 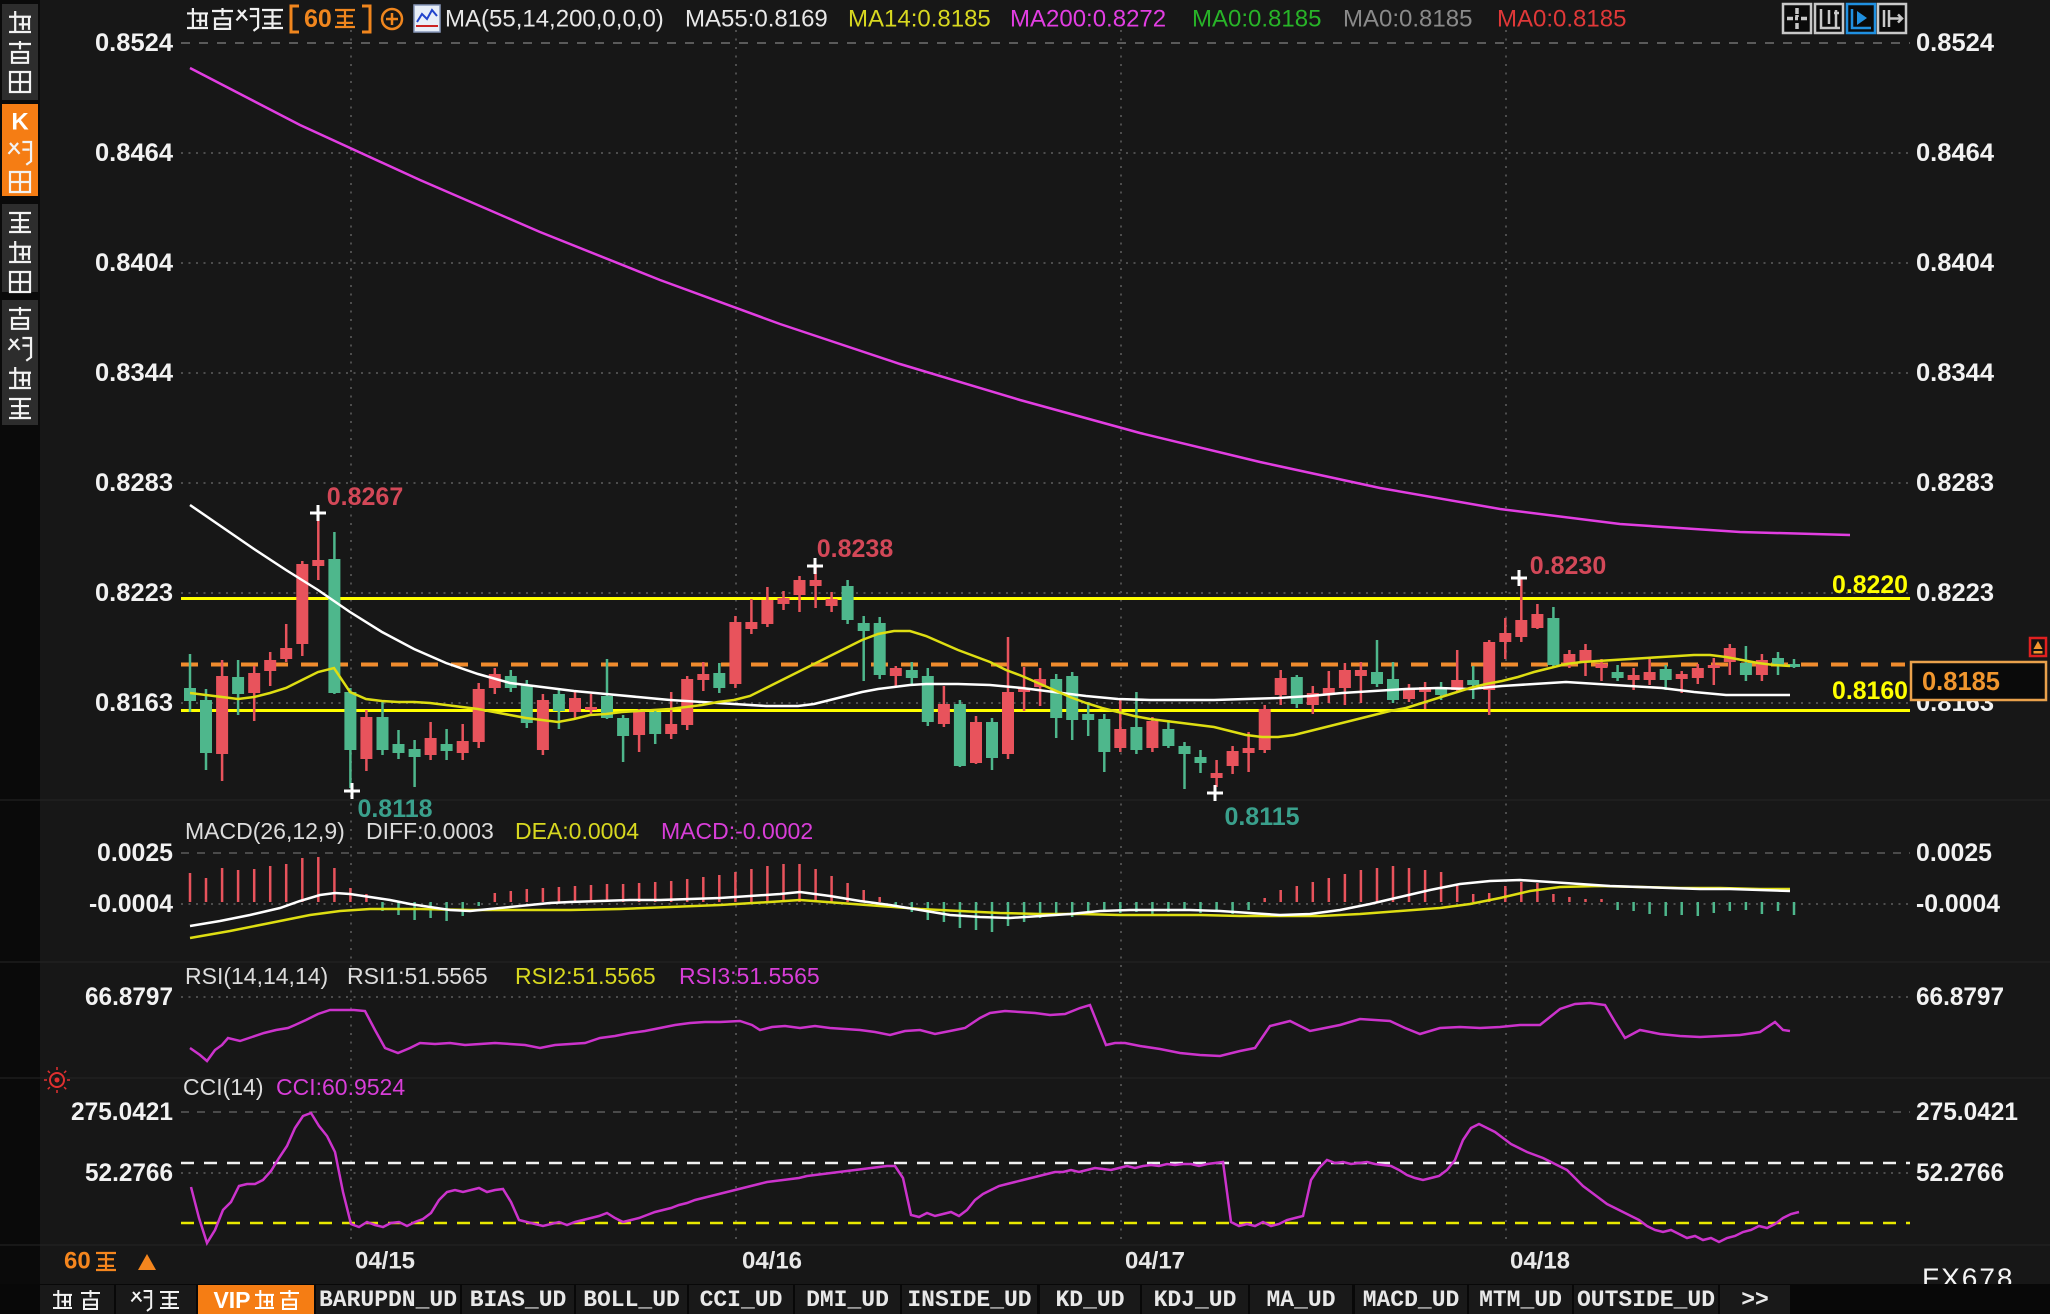 What do you see at coordinates (749, 976) in the screenshot?
I see `svg-text: RSI3:51.5565` at bounding box center [749, 976].